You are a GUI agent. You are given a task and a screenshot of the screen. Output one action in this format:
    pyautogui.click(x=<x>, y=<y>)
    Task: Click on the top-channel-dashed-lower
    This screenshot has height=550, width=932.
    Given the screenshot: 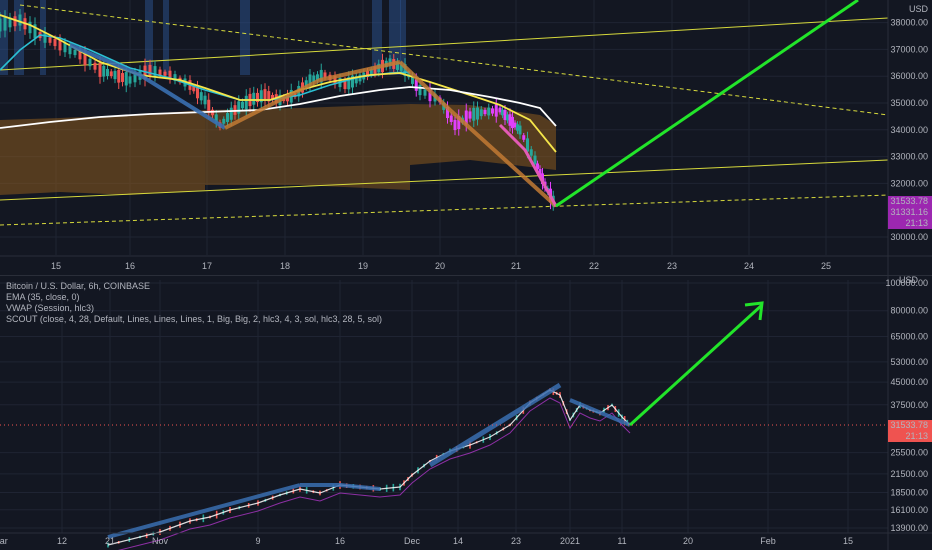 What is the action you would take?
    pyautogui.click(x=444, y=210)
    